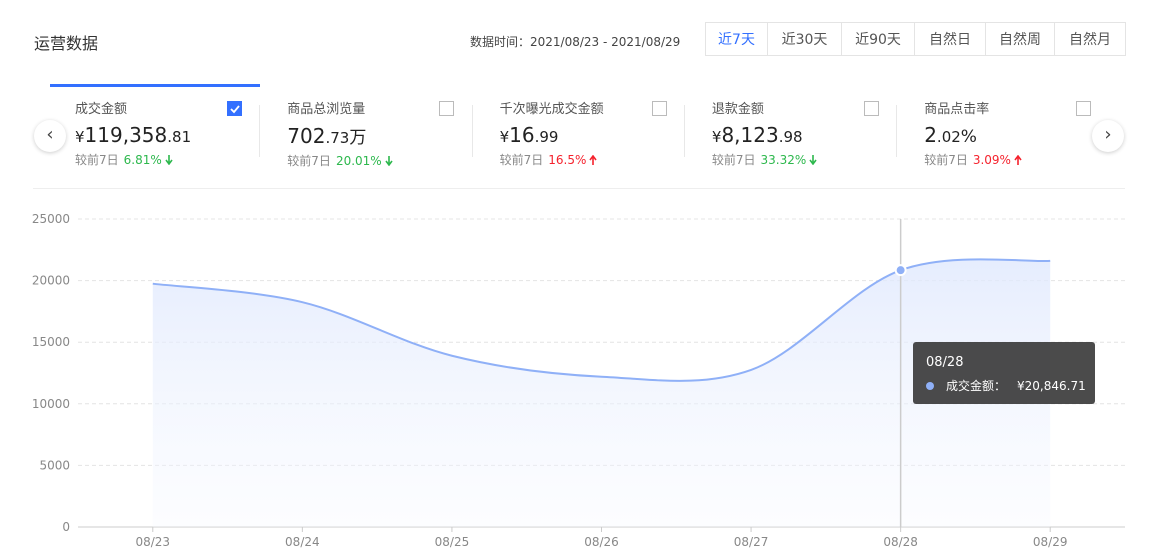 The height and width of the screenshot is (551, 1155). I want to click on kpi-compare: 较前7日 20.01%, so click(387, 160).